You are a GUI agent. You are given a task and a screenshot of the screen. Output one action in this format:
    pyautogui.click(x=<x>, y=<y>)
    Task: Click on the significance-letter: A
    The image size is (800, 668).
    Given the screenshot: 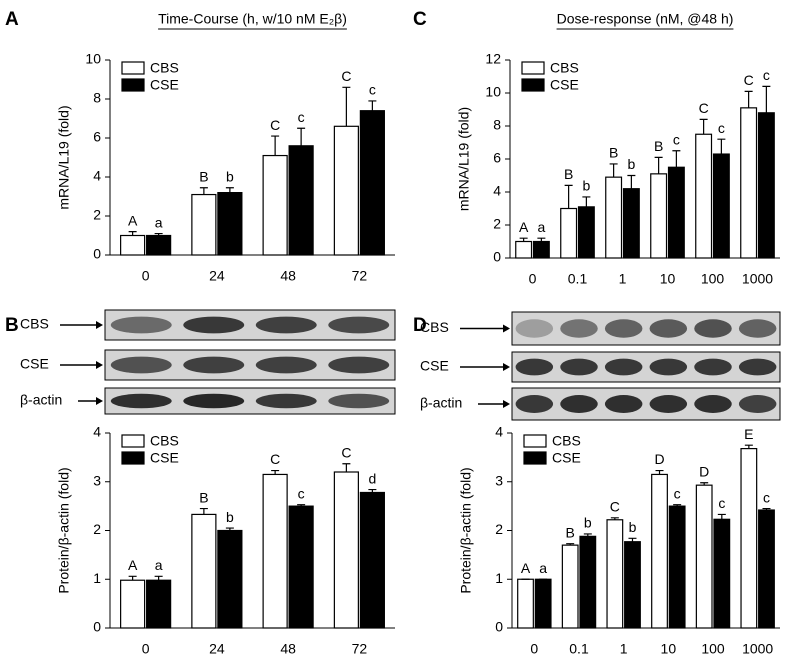 What is the action you would take?
    pyautogui.click(x=133, y=565)
    